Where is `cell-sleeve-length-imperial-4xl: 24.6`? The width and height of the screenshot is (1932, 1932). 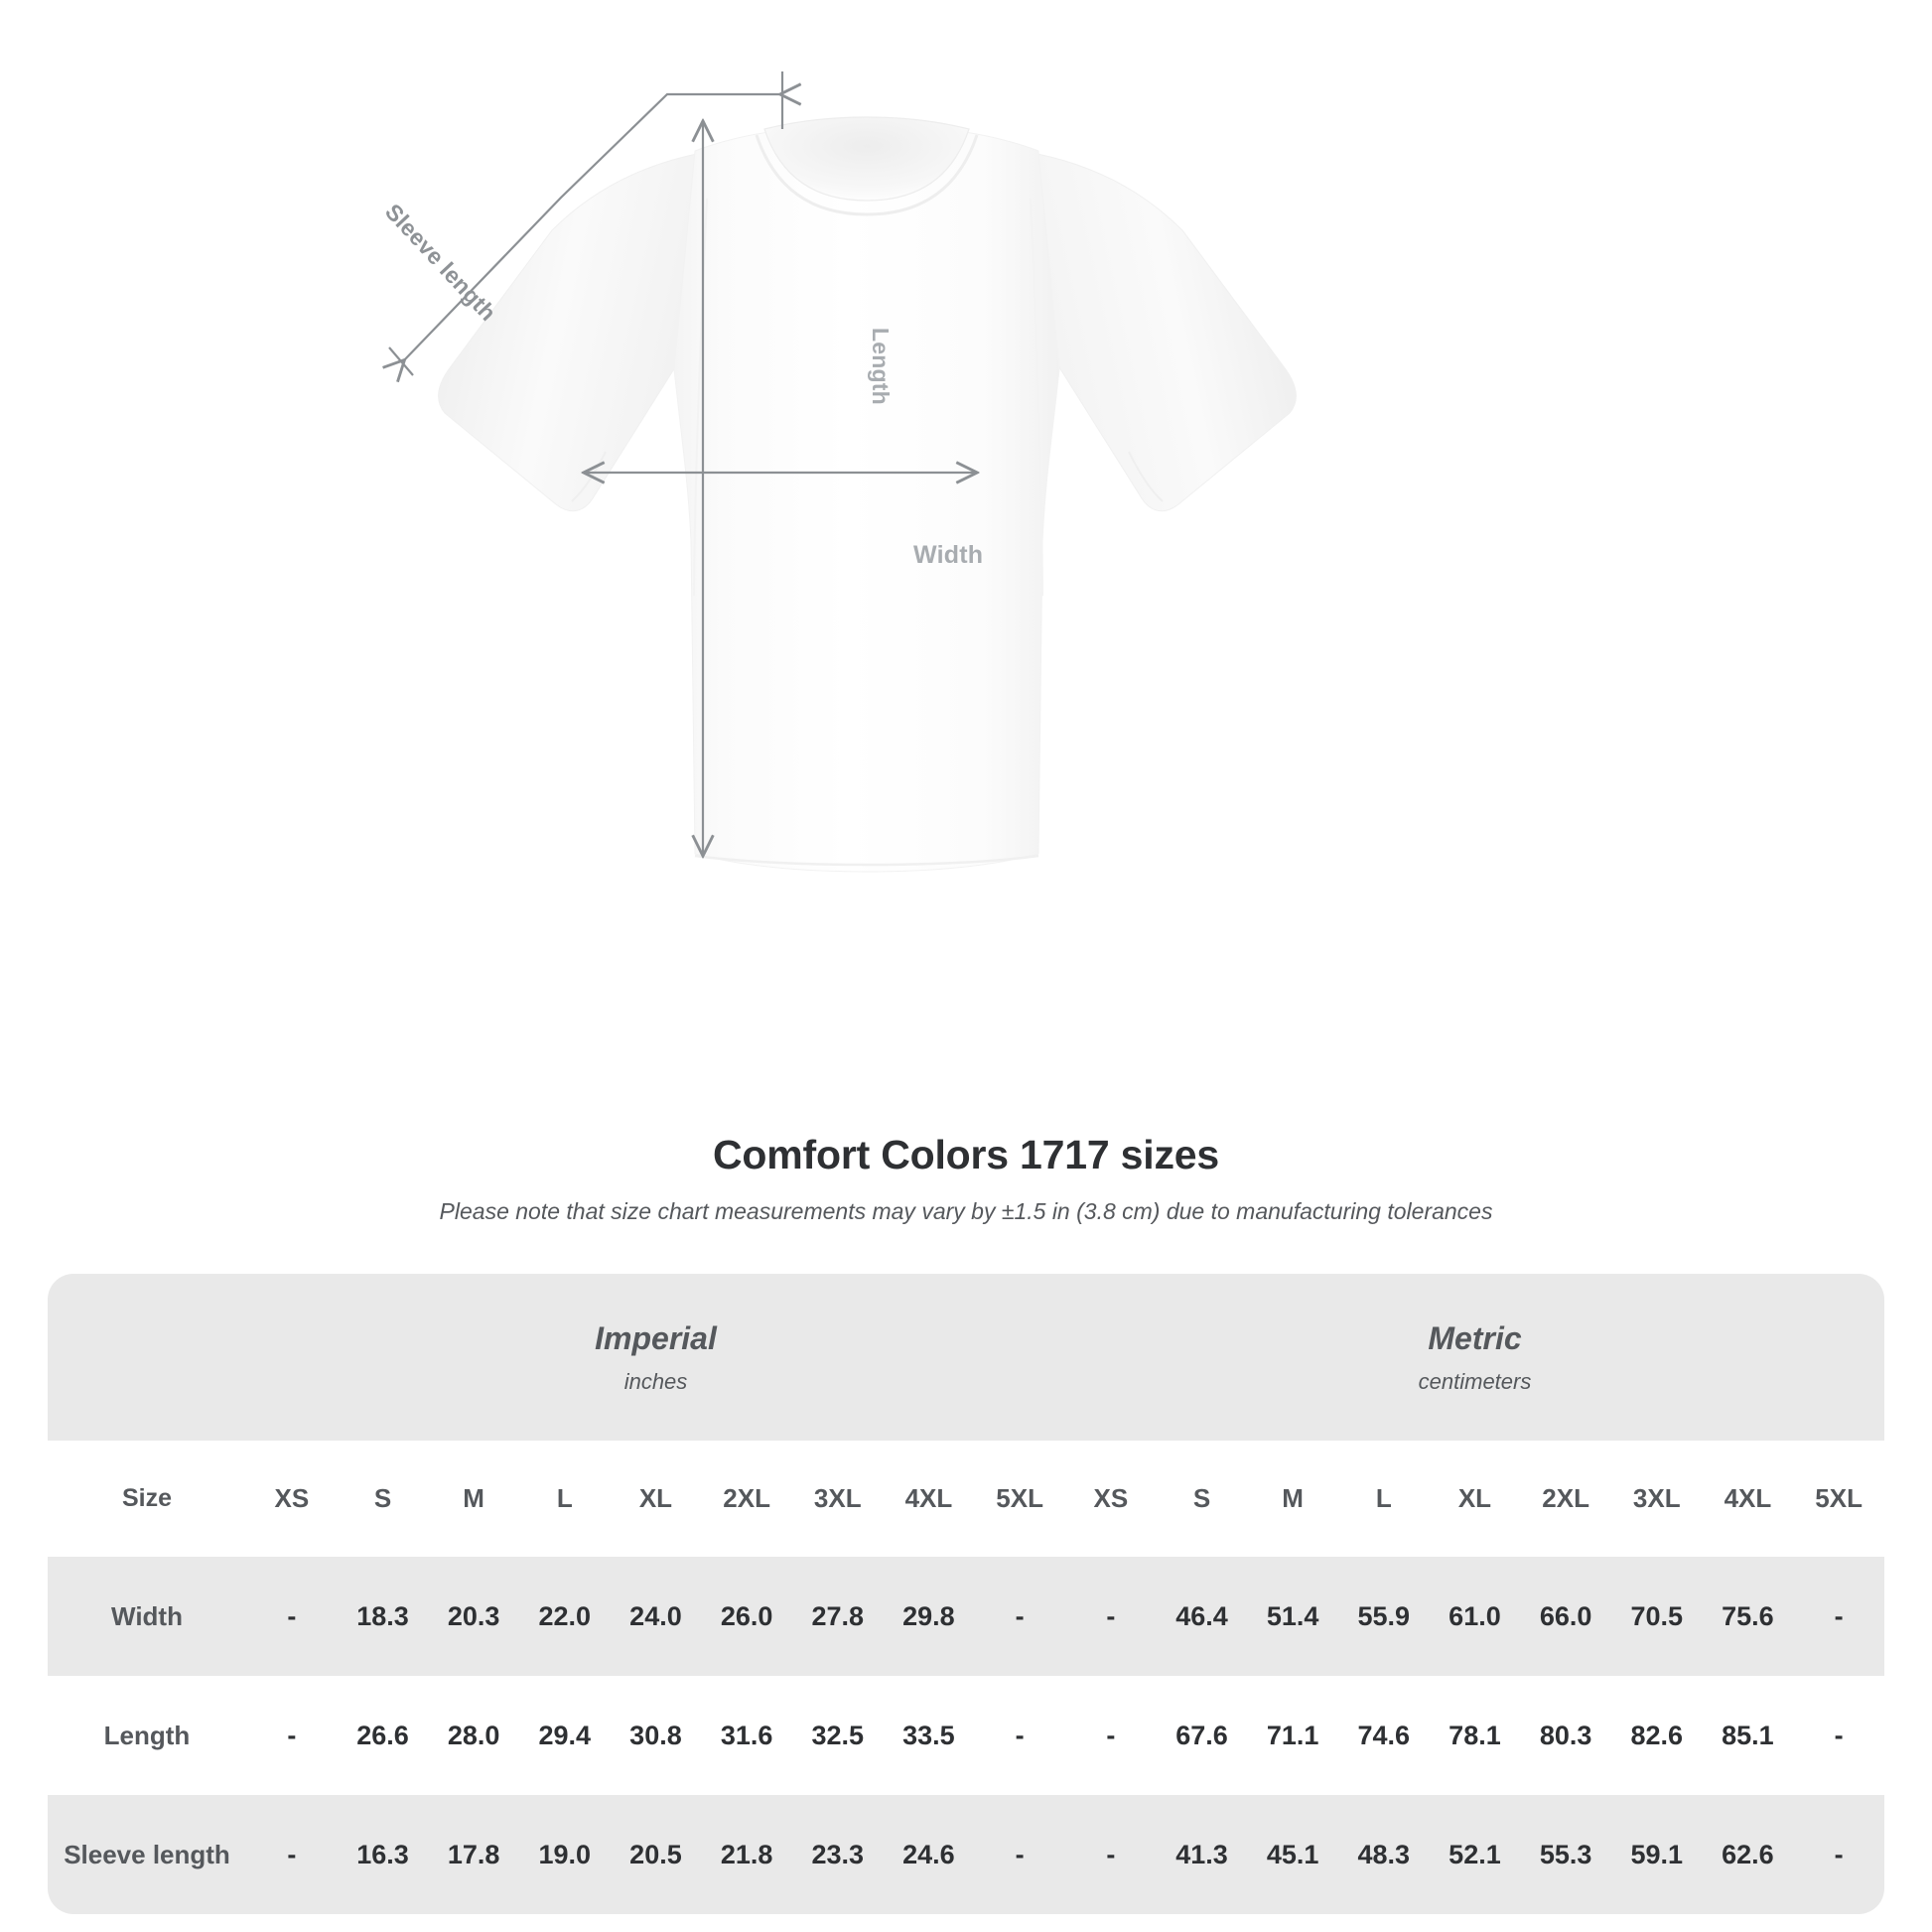 cell-sleeve-length-imperial-4xl: 24.6 is located at coordinates (929, 1855).